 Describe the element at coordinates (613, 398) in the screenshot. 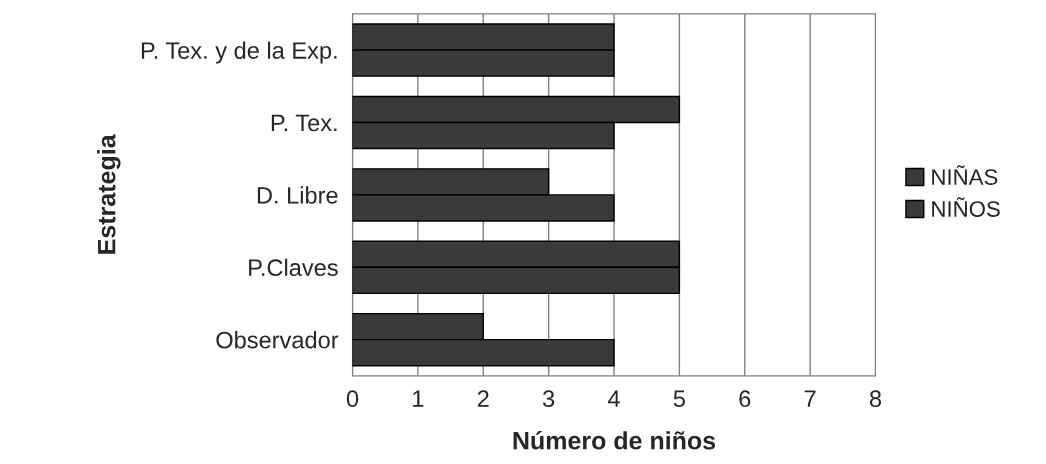

I see `x-tick-label: 4` at that location.